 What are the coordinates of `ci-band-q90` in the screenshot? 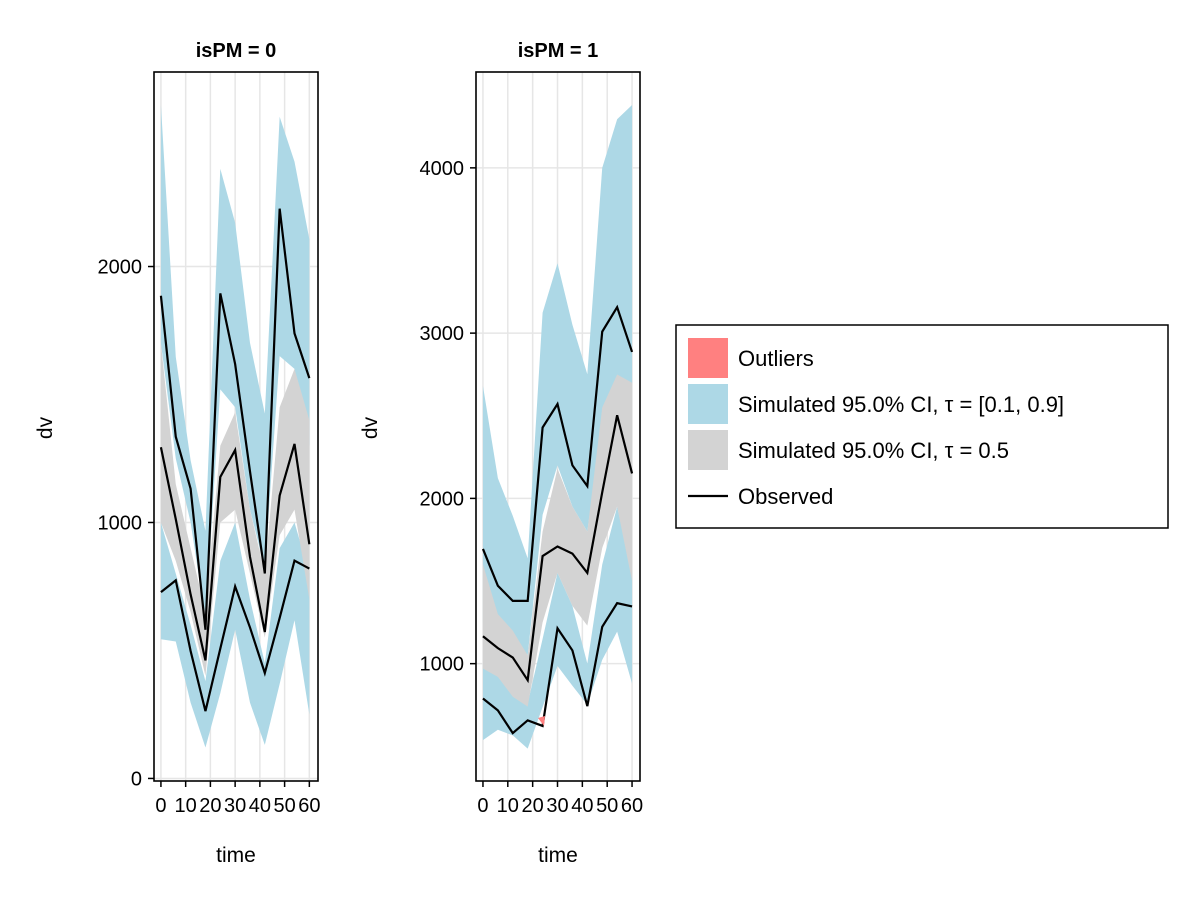 It's located at (557, 380).